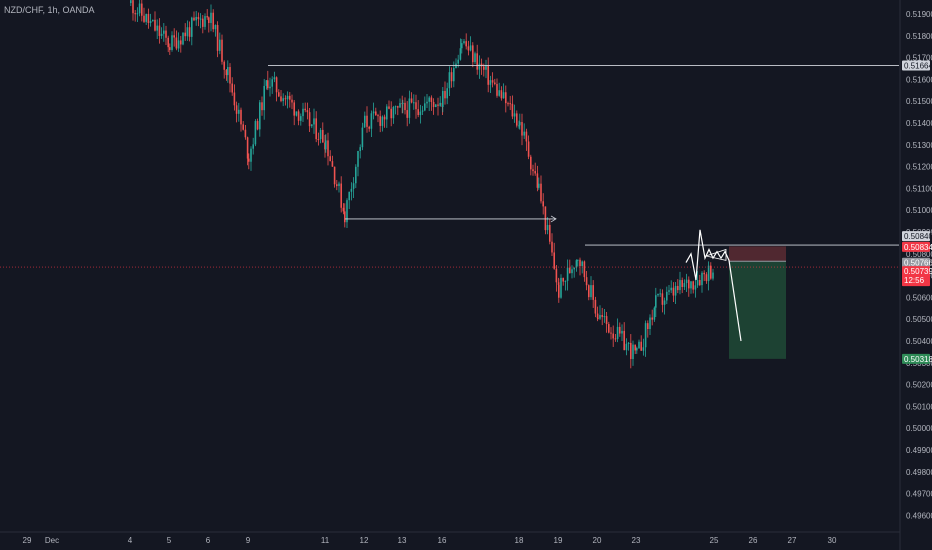 The image size is (932, 550). I want to click on symbol-label: NZD/CHF, 1h, OANDA, so click(49, 10).